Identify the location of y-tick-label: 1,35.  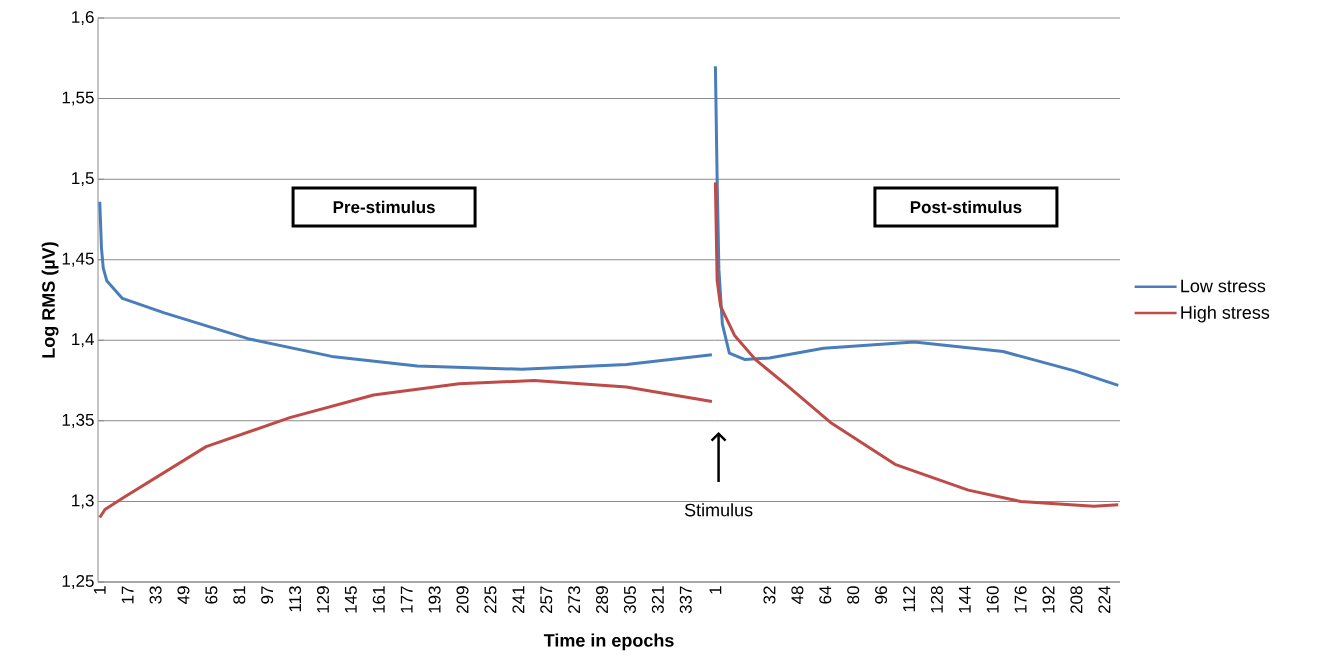
(78, 420).